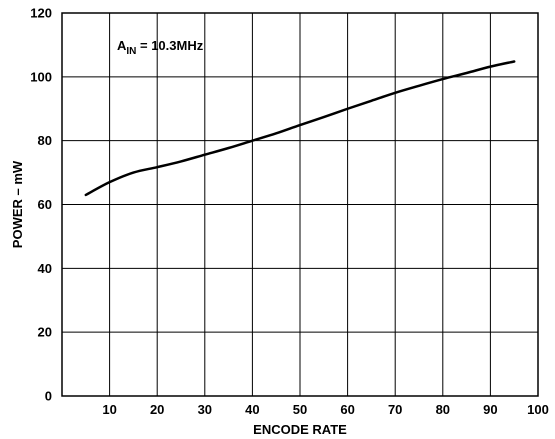 Image resolution: width=555 pixels, height=439 pixels. I want to click on annotation-main: A, so click(122, 45).